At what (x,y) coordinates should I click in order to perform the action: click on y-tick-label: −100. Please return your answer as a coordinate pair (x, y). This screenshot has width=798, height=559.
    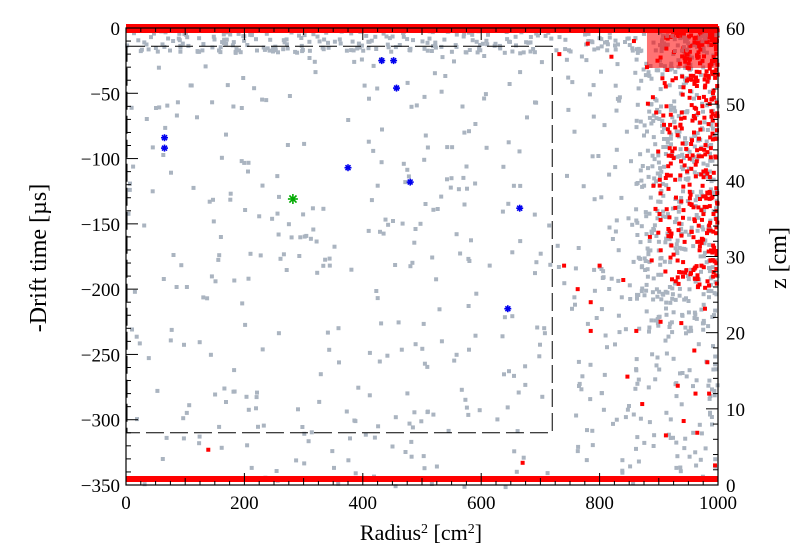
    Looking at the image, I should click on (100, 160).